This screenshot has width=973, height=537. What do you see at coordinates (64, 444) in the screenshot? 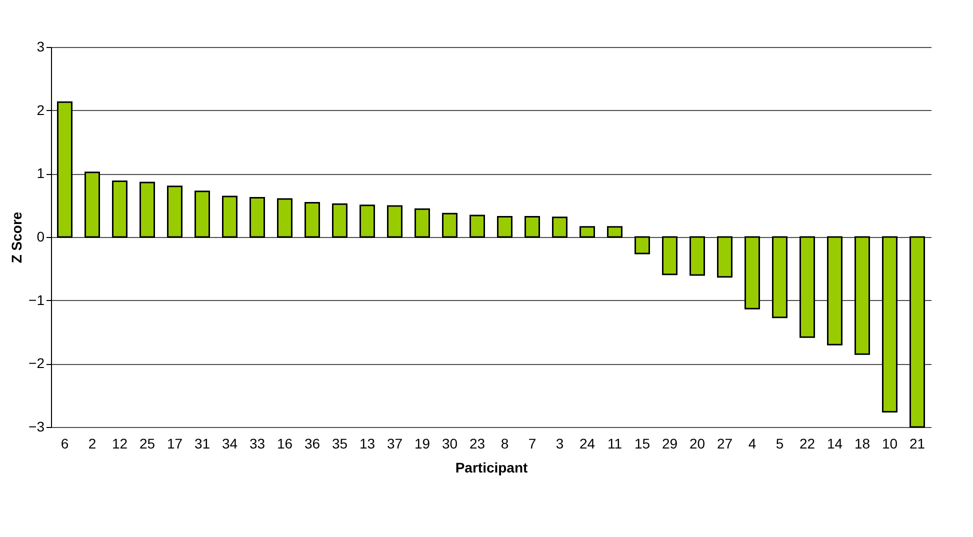
I see `x-tick-label: 6` at bounding box center [64, 444].